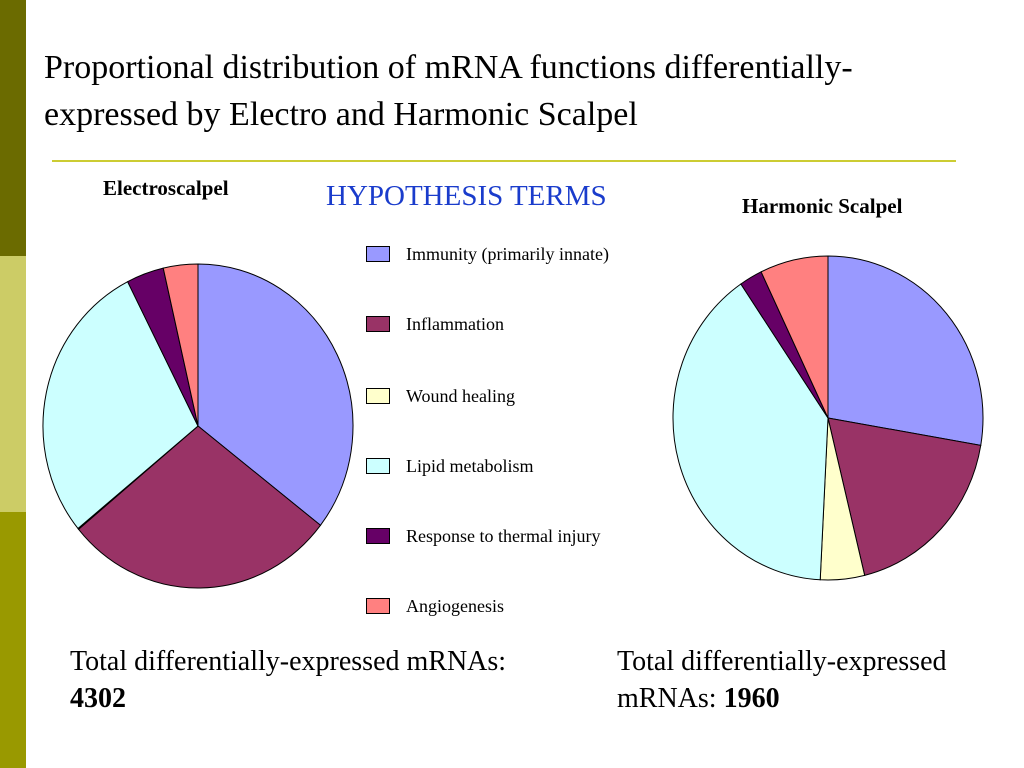 This screenshot has width=1024, height=768. I want to click on sidebar-accent-bottom, so click(13, 640).